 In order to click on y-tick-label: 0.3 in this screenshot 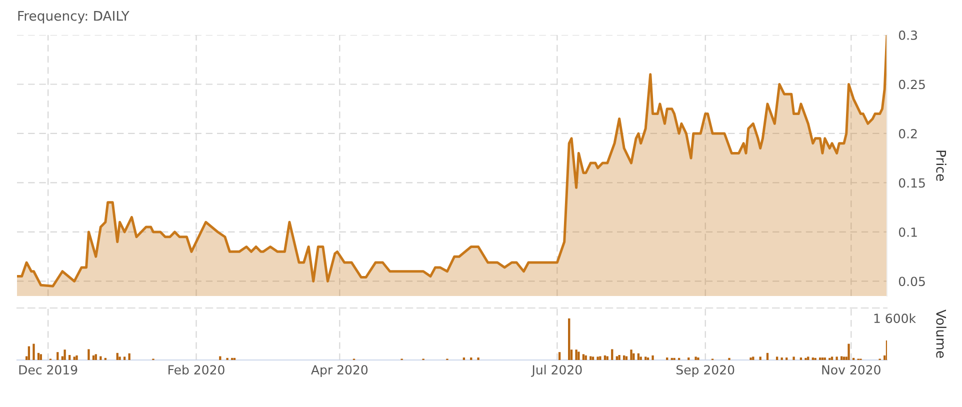, I will do `click(907, 35)`.